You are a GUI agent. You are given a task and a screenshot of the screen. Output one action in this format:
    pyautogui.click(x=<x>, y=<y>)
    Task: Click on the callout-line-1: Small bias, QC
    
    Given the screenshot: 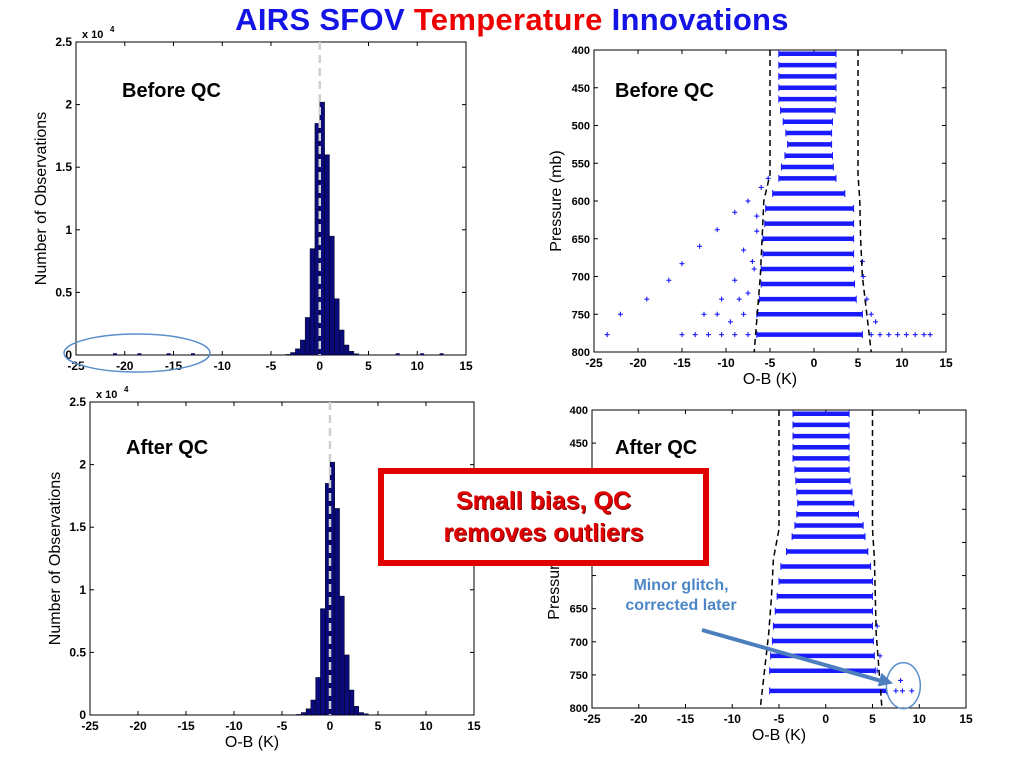 What is the action you would take?
    pyautogui.click(x=543, y=501)
    